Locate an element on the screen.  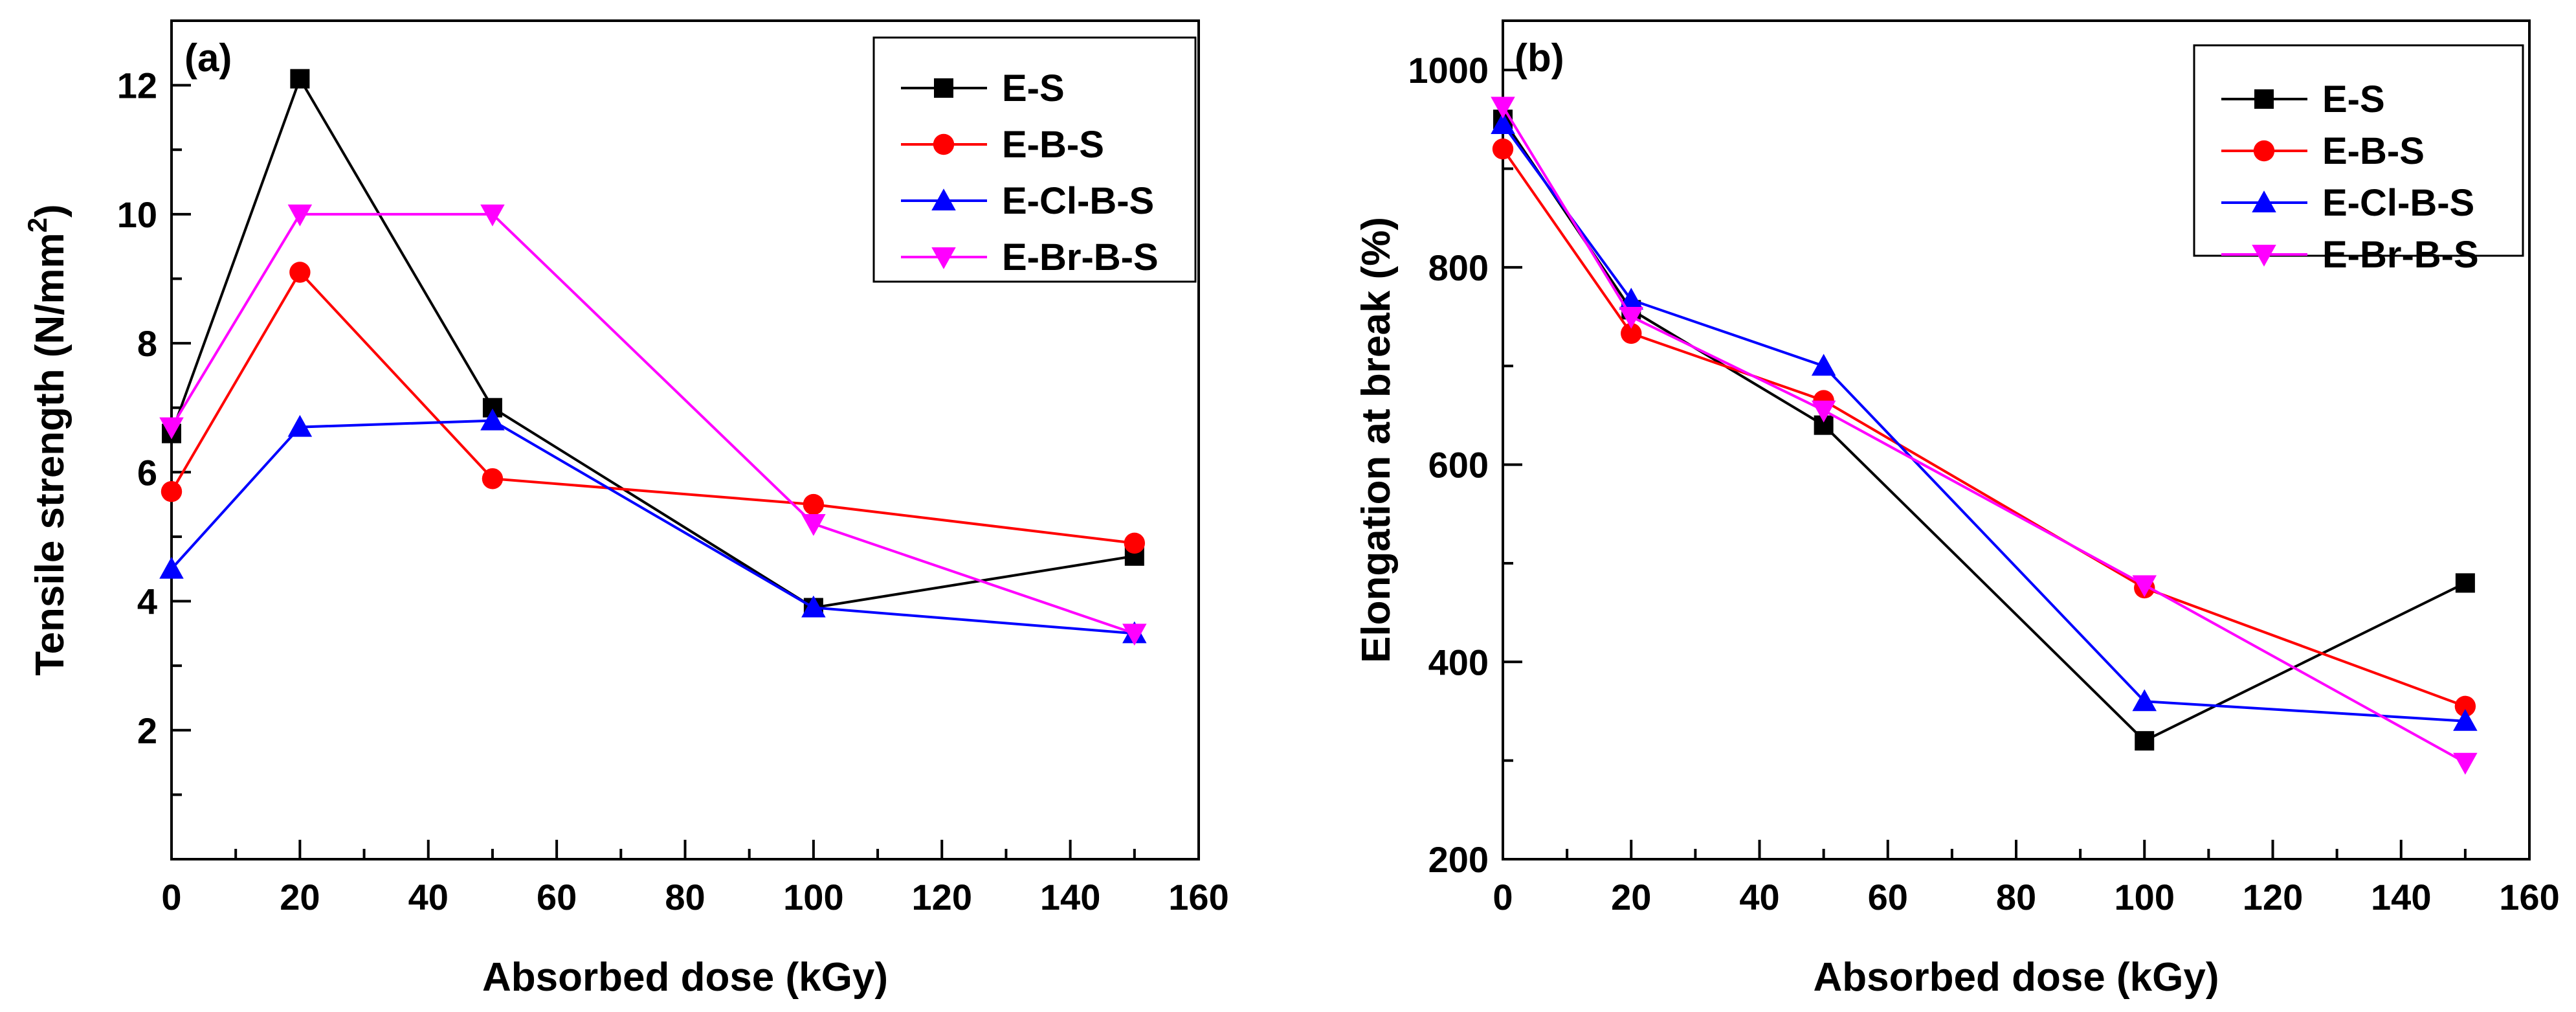
y-tick-label: 12 is located at coordinates (137, 86).